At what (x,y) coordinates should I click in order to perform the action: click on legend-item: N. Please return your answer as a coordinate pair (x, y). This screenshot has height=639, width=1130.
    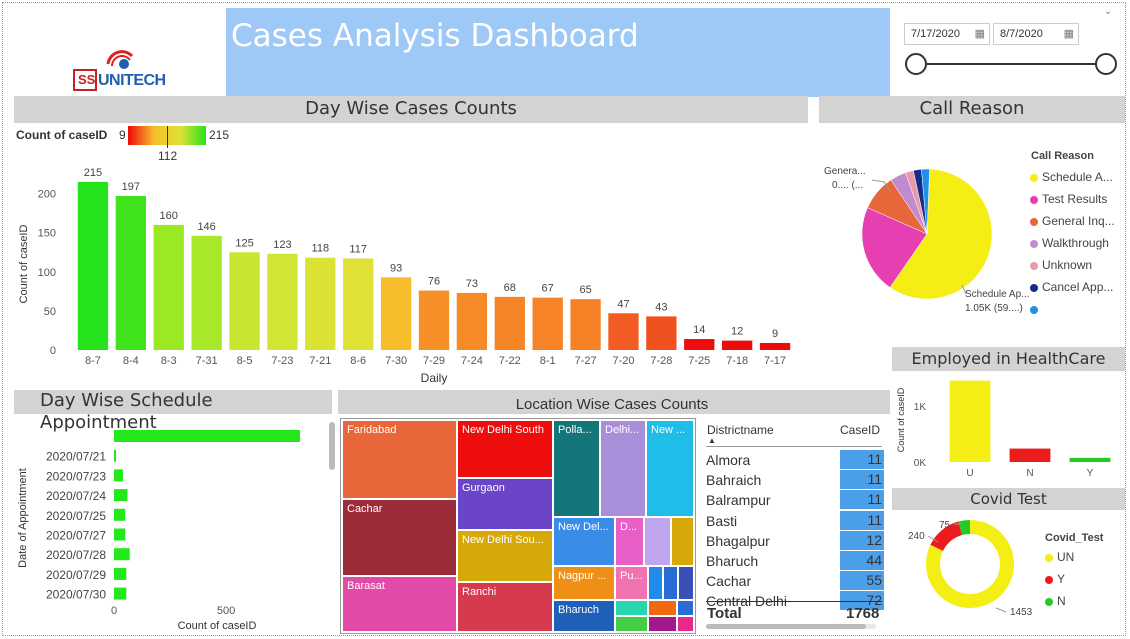
    Looking at the image, I should click on (1055, 601).